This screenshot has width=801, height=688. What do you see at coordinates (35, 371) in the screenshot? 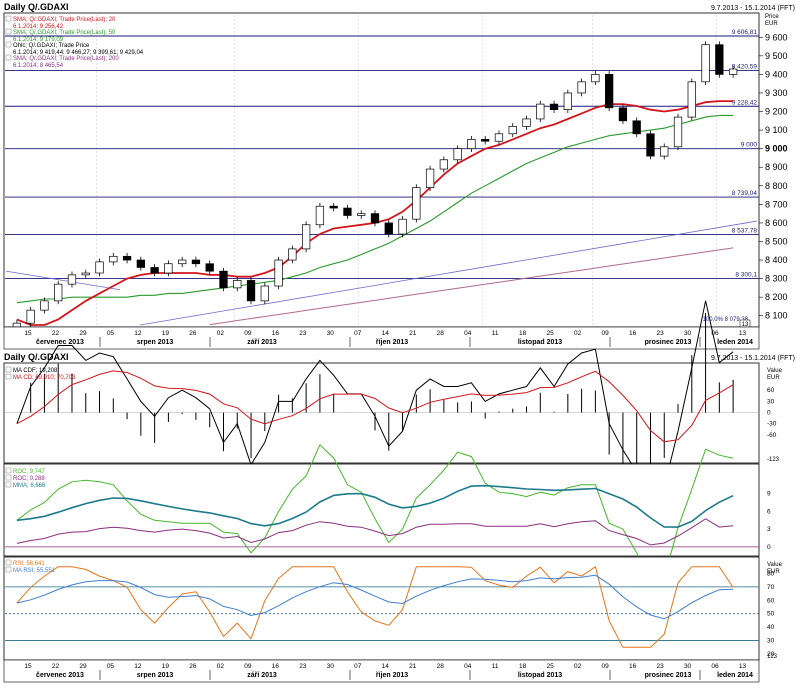
I see `legend-entry: MA CDF; 19,208` at bounding box center [35, 371].